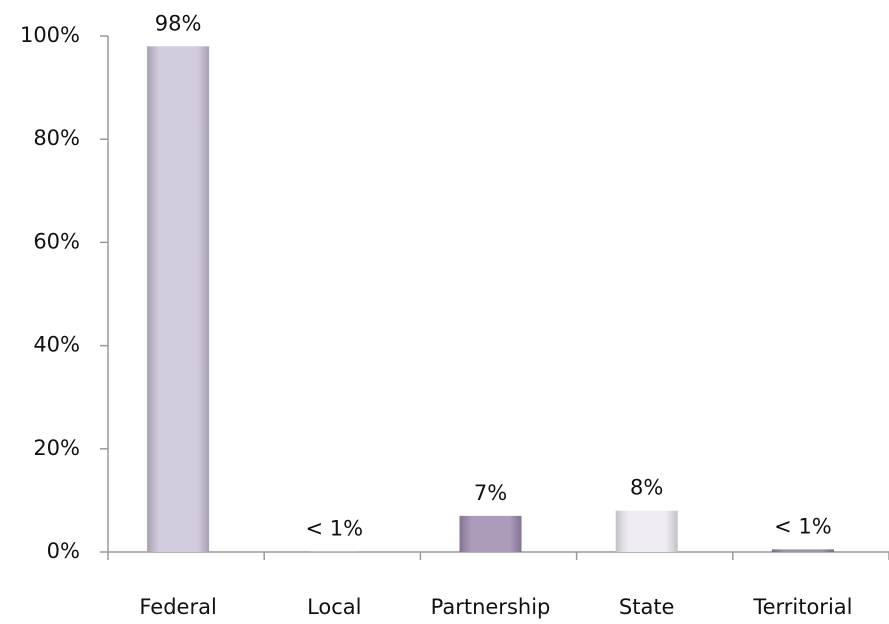 This screenshot has width=889, height=624. Describe the element at coordinates (334, 607) in the screenshot. I see `x-tick-label: Local` at that location.